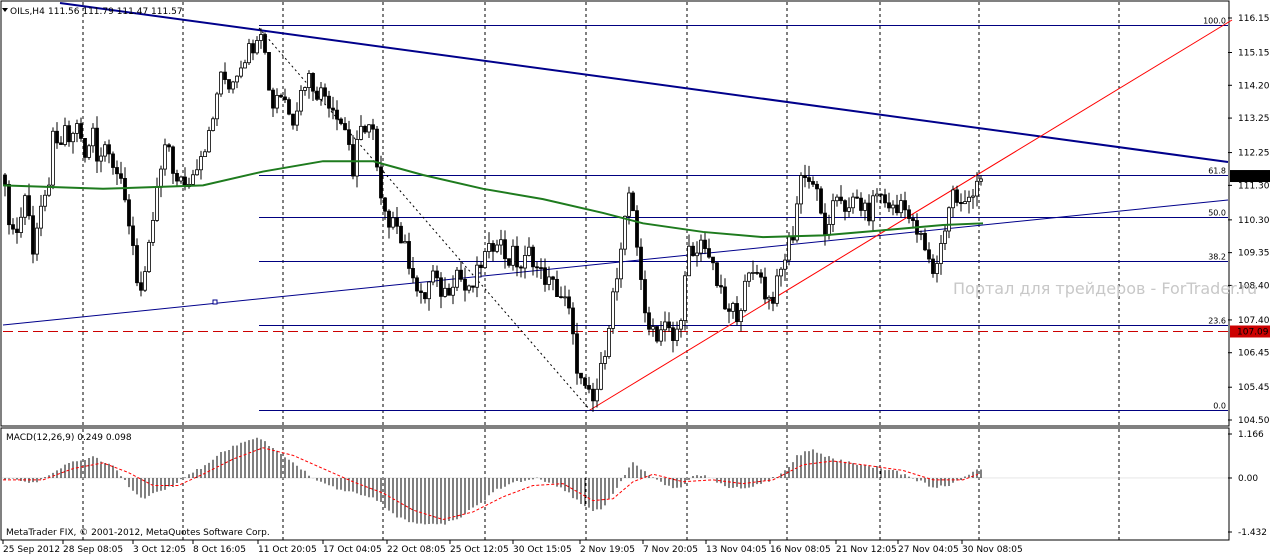 The image size is (1270, 556). Describe the element at coordinates (1254, 119) in the screenshot. I see `y-tick-label: 113.25` at that location.